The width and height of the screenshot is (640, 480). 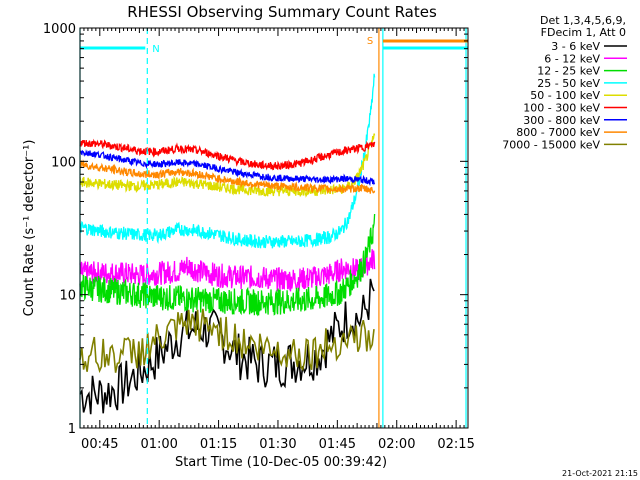 I want to click on legend-label-1: 3 - 6 keV, so click(x=575, y=46).